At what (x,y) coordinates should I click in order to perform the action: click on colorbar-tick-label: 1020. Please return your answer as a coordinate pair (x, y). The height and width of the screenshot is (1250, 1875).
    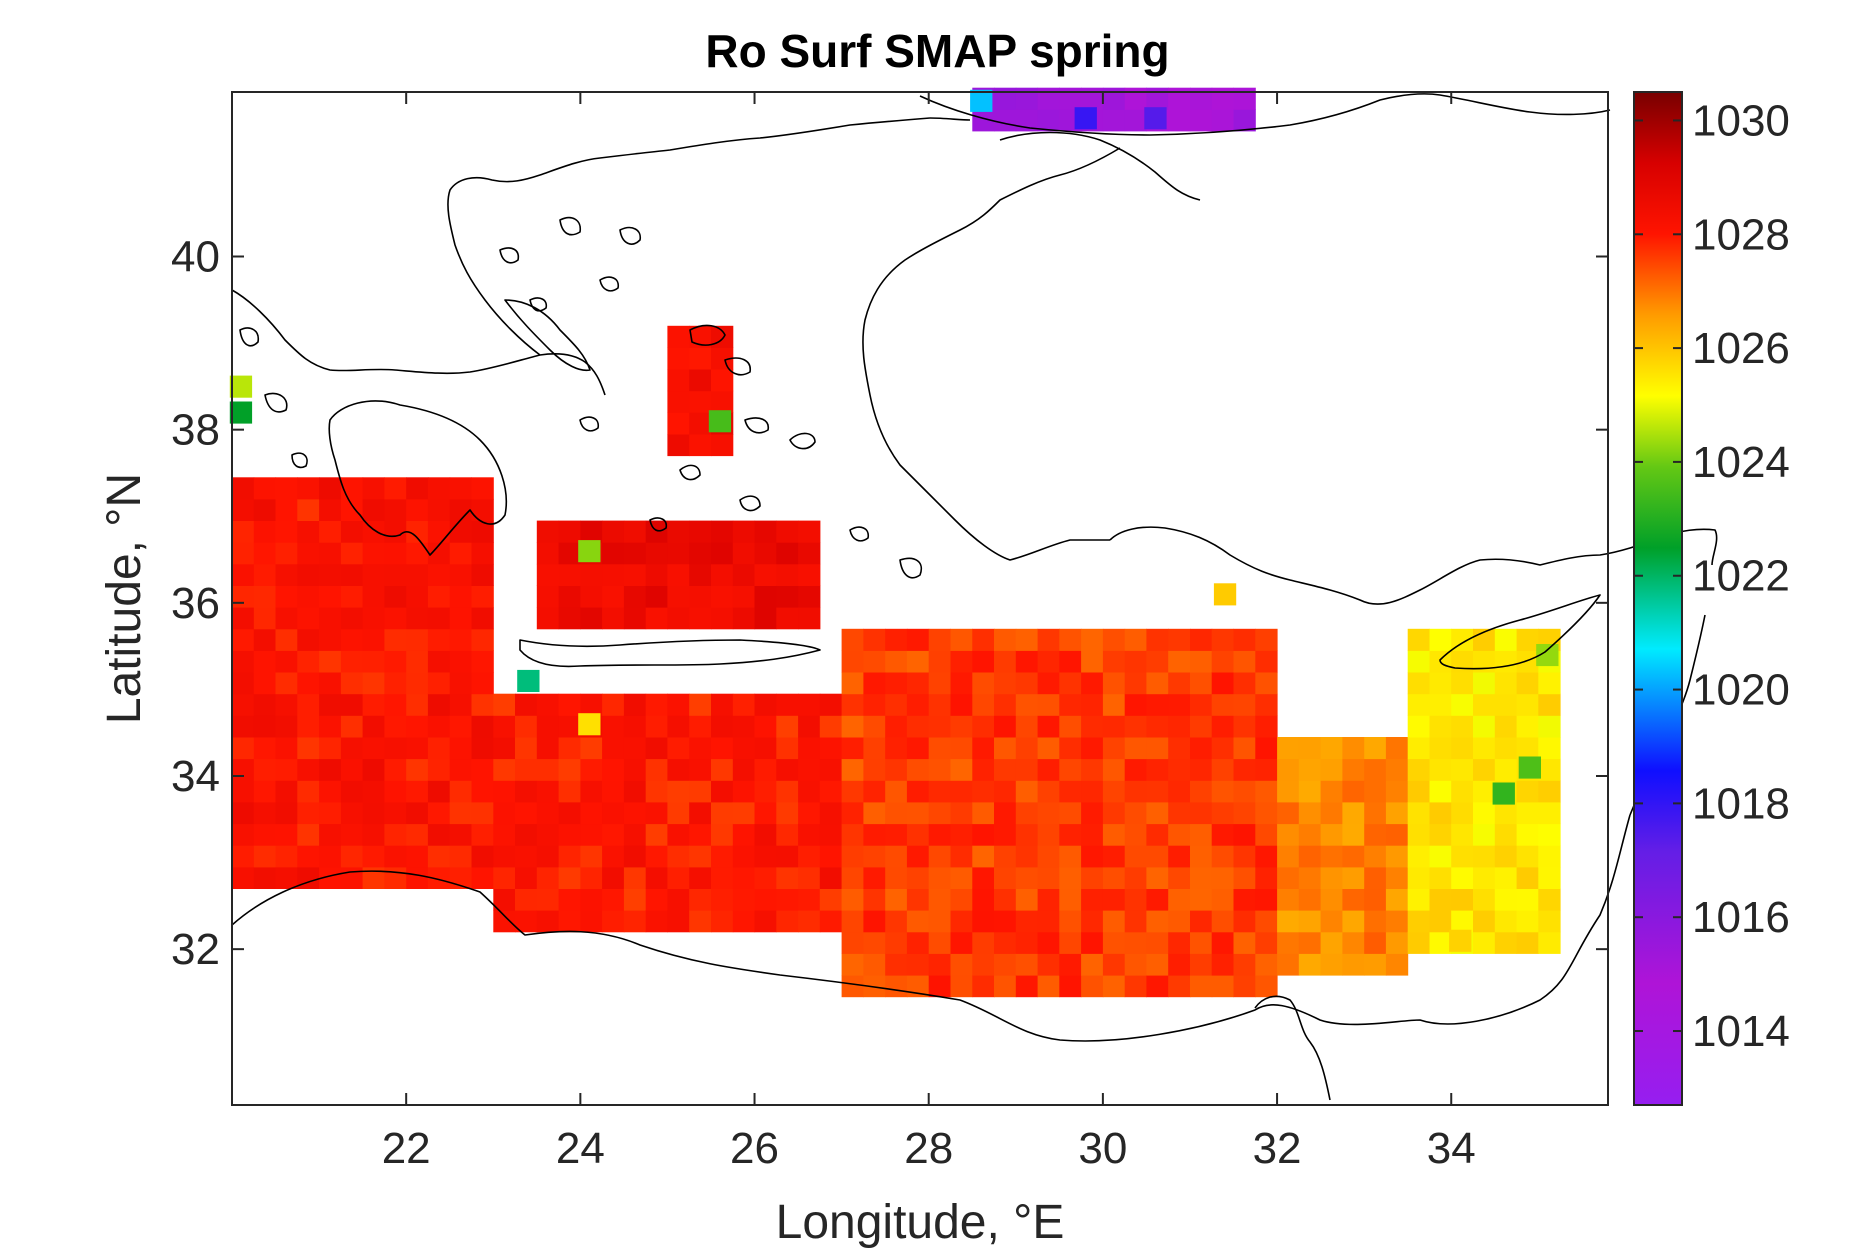
    Looking at the image, I should click on (1741, 690).